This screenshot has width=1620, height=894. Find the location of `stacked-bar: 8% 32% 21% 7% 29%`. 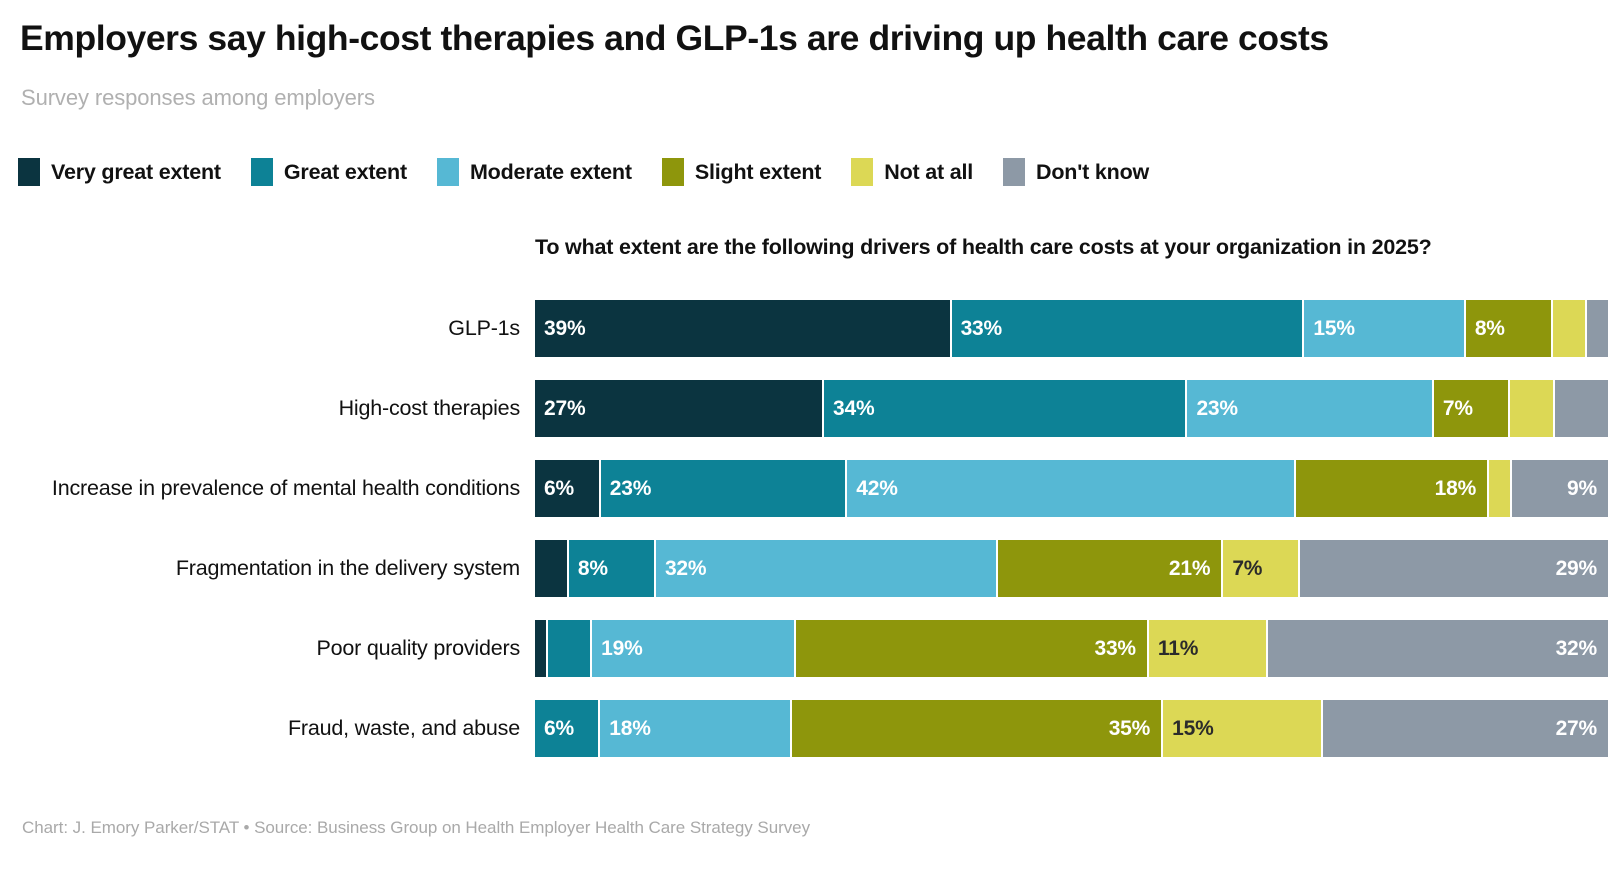

stacked-bar: 8% 32% 21% 7% 29% is located at coordinates (1071, 568).